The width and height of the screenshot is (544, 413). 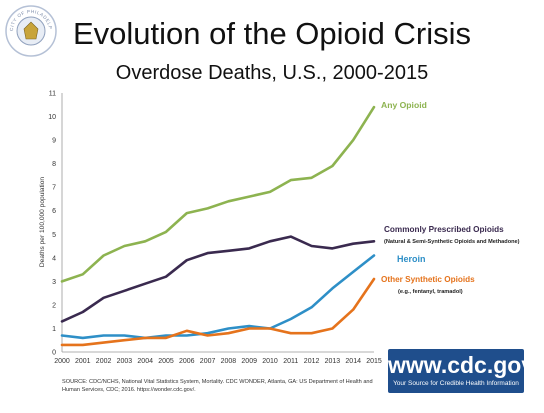 I want to click on series-label-2: Heroin, so click(x=411, y=259).